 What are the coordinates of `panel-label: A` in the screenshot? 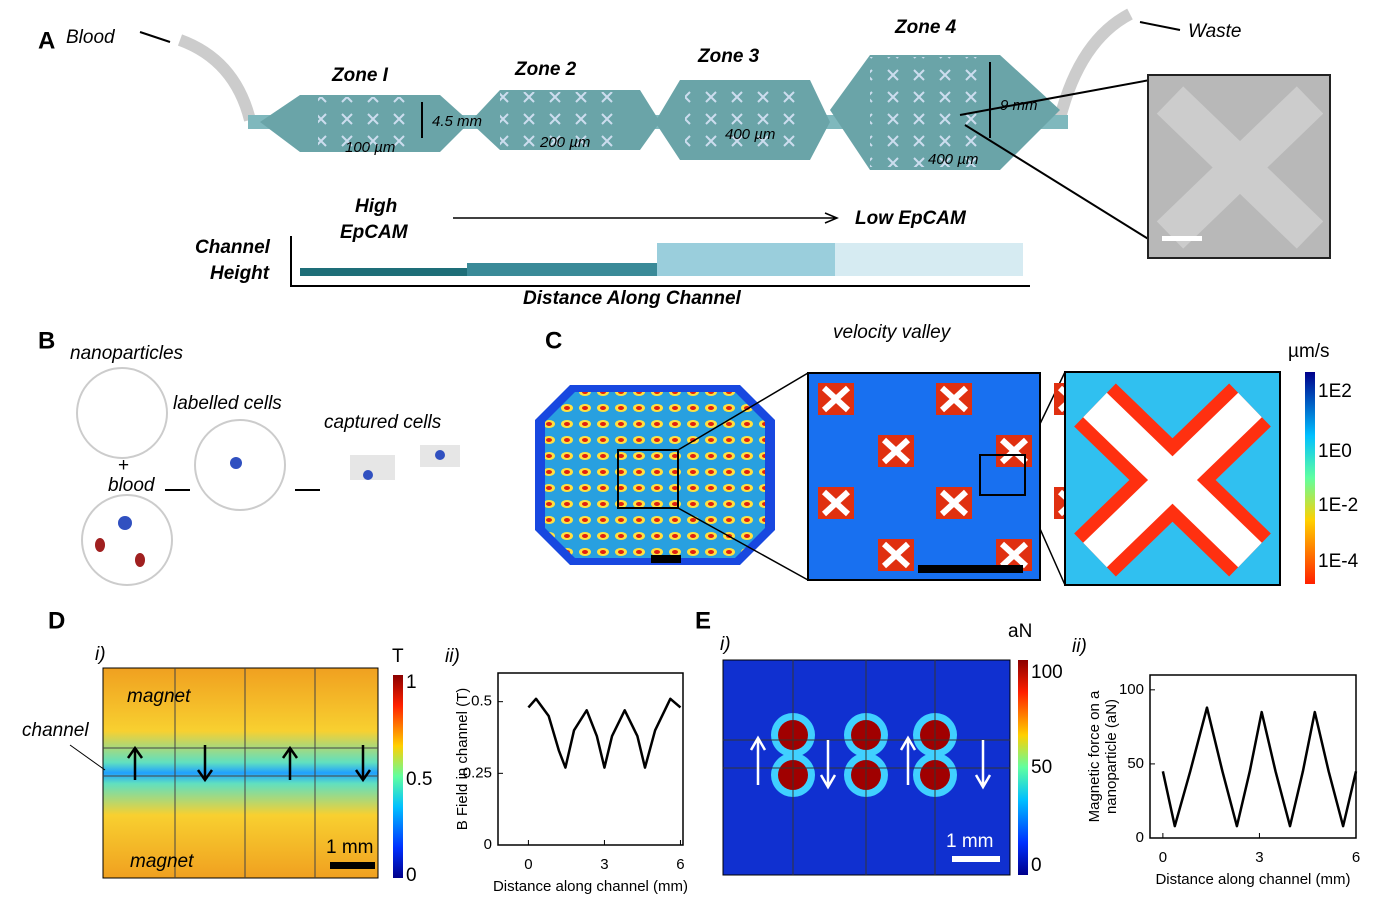 It's located at (46, 40).